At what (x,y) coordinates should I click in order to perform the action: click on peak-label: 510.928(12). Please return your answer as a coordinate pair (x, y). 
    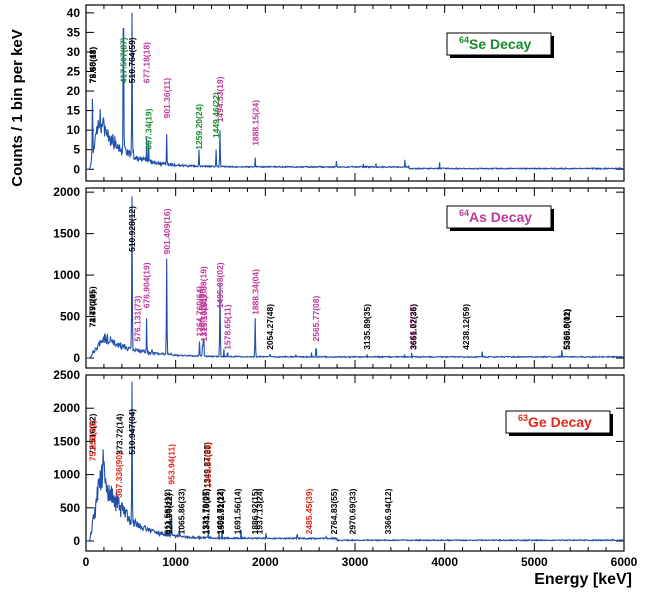
    Looking at the image, I should click on (132, 229).